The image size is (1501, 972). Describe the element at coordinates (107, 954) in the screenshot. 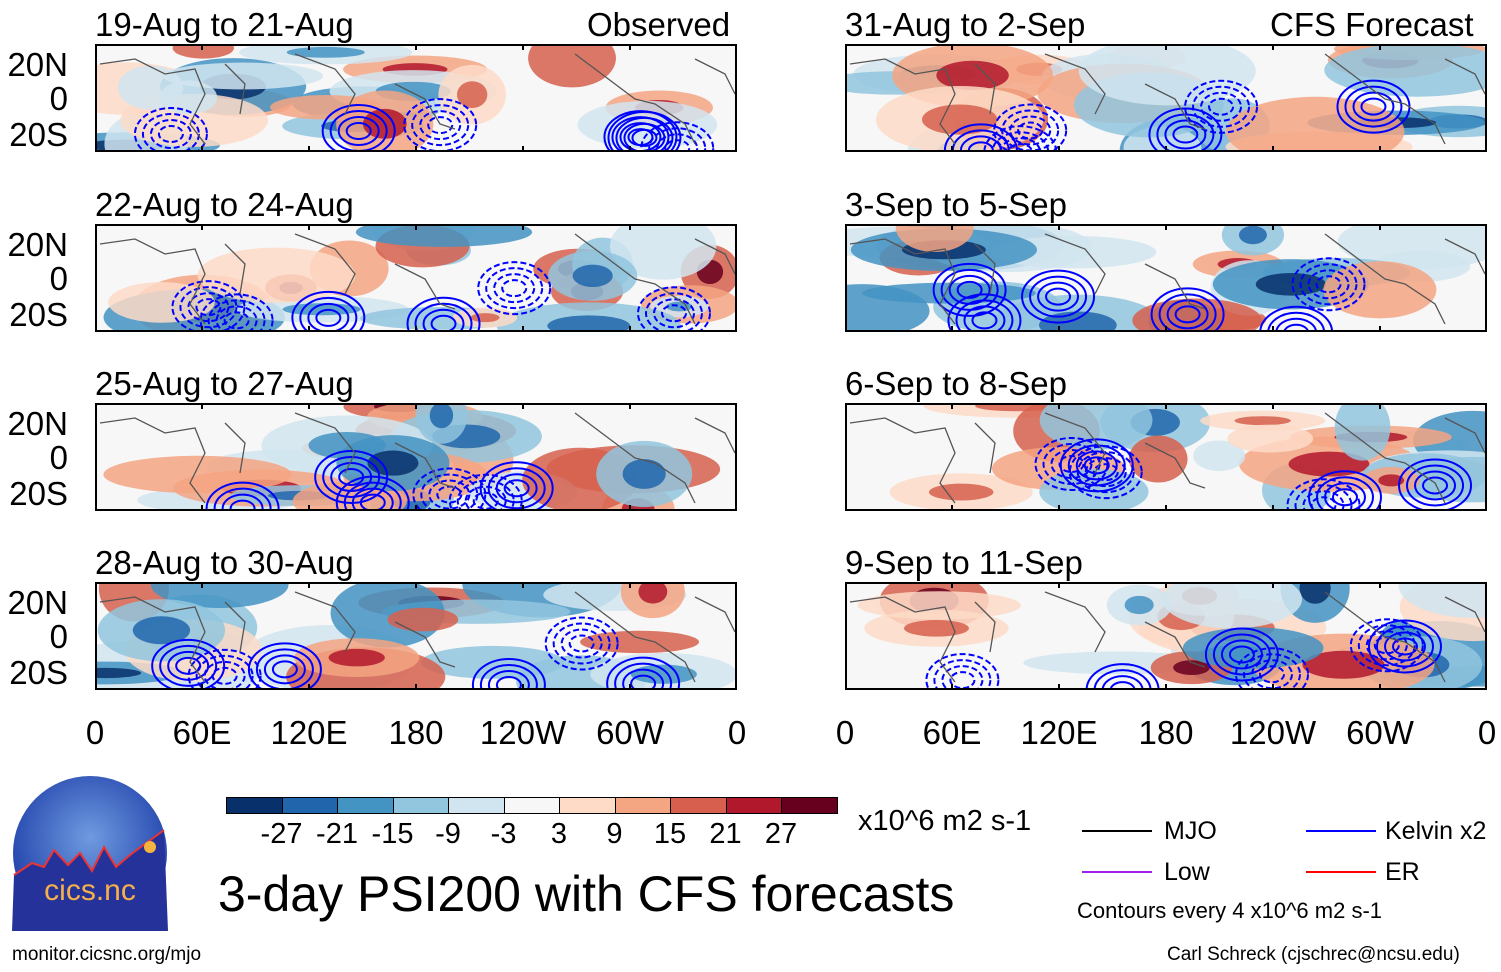

I see `footer-url: monitor.cicsnc.org/mjo` at that location.